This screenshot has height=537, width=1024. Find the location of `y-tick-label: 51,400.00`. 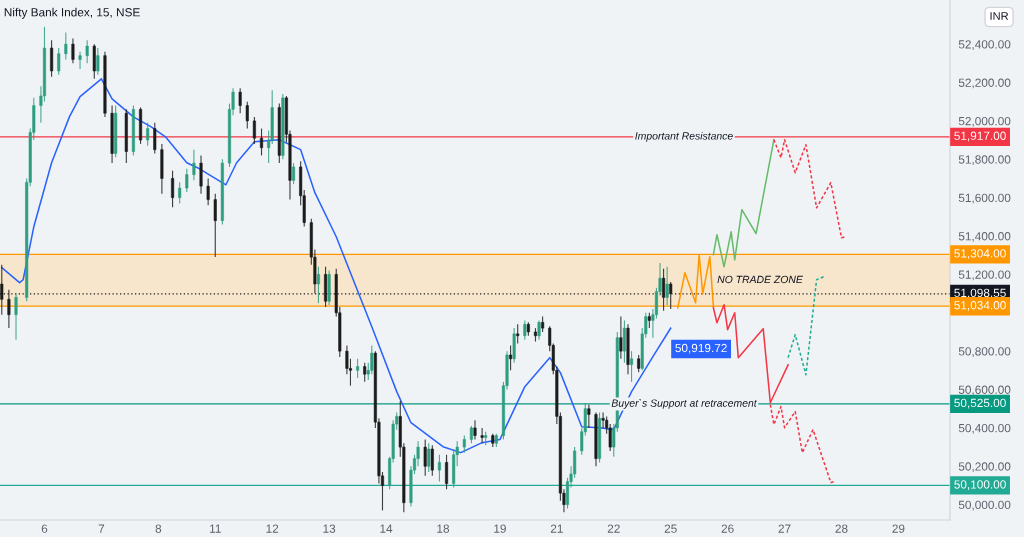

y-tick-label: 51,400.00 is located at coordinates (984, 237).